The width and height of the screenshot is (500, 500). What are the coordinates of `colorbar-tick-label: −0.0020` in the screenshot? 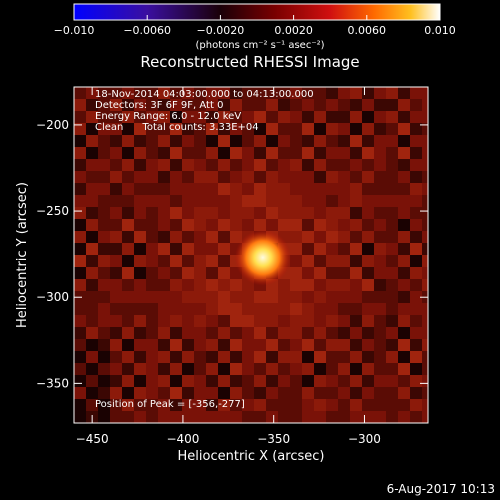 It's located at (221, 30).